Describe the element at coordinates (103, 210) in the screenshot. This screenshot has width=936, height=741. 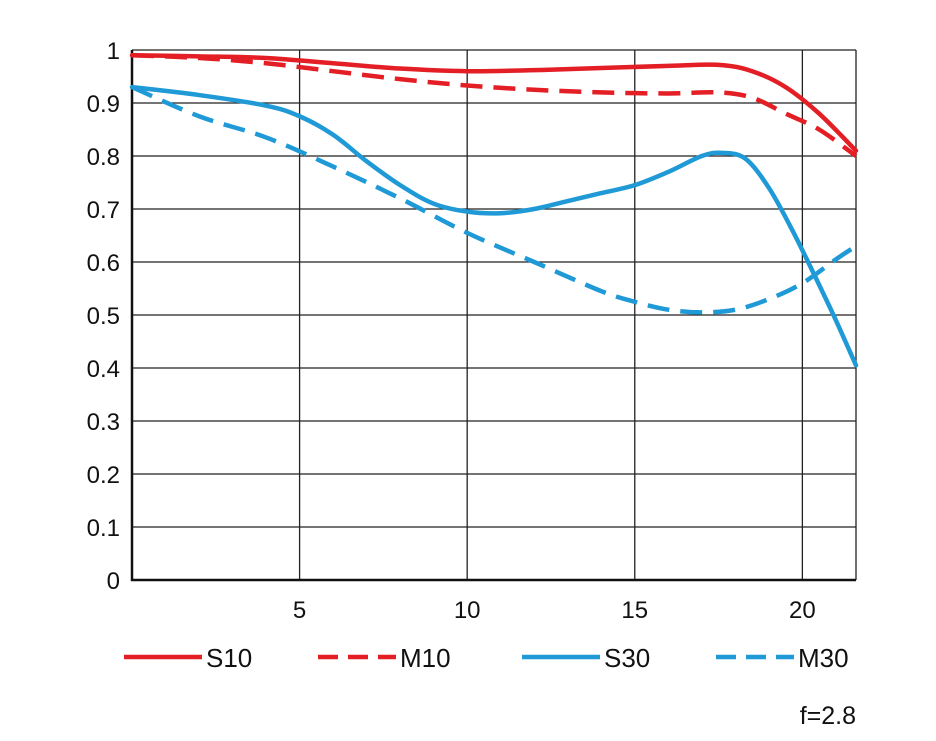
I see `y-tick-label: 0.7` at that location.